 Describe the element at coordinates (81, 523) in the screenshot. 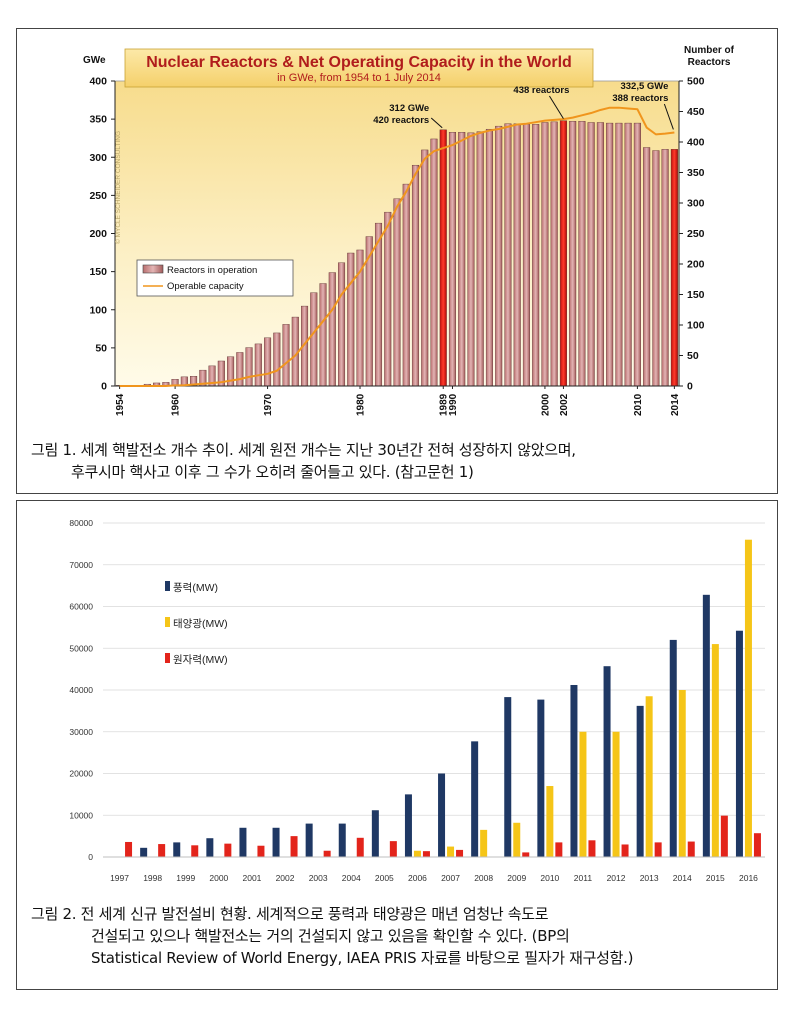

I see `y-tick-label-80000: 80000` at that location.